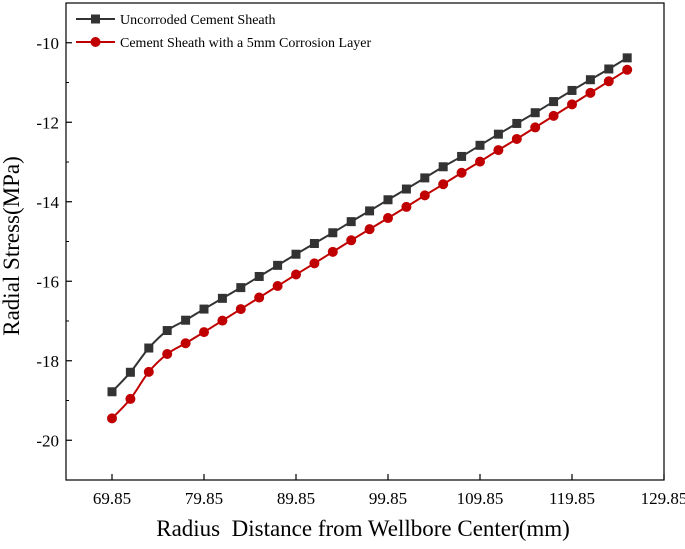 This screenshot has width=685, height=549. I want to click on x-axis-title: Radius Distance from Wellbore Center(mm), so click(363, 528).